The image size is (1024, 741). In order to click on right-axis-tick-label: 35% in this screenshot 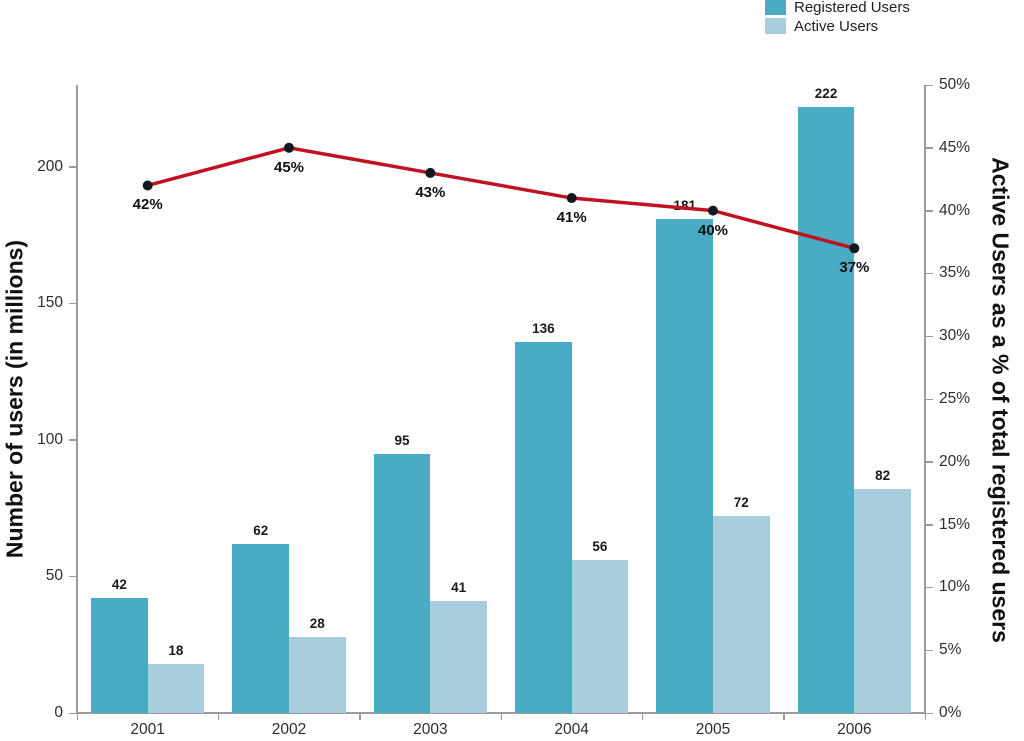, I will do `click(955, 273)`.